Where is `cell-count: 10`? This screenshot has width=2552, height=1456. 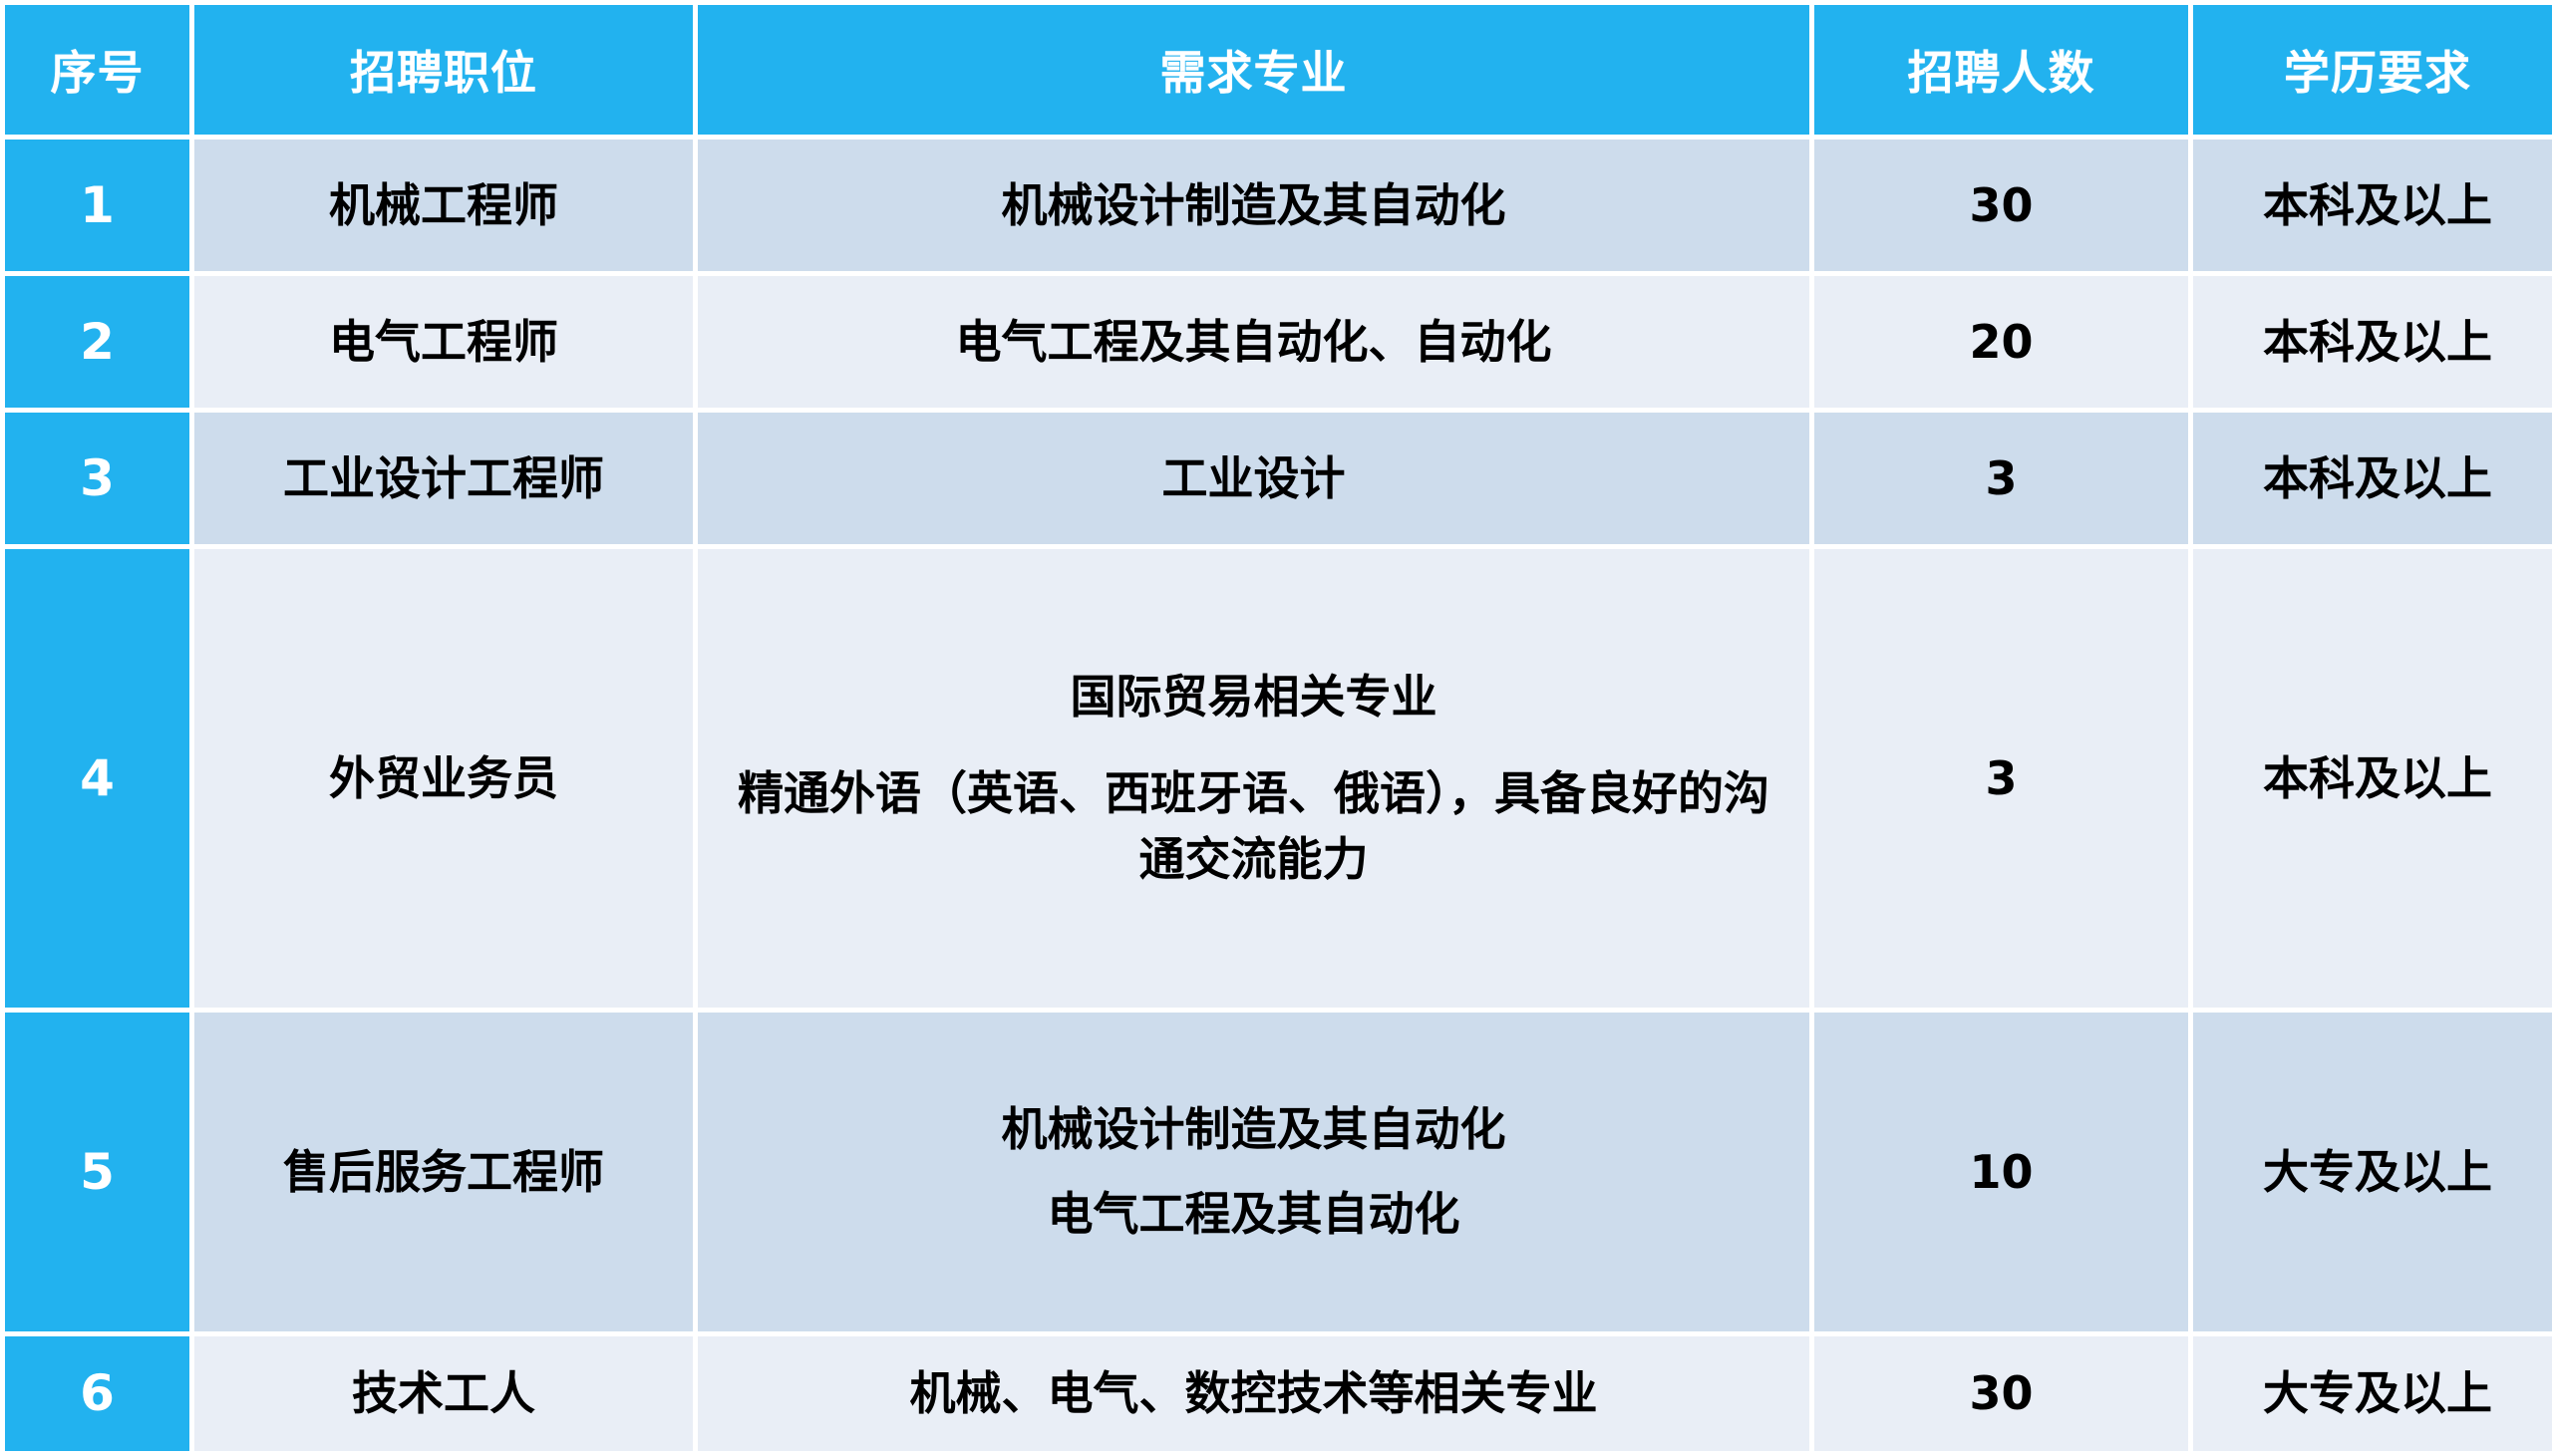
cell-count: 10 is located at coordinates (2001, 1172).